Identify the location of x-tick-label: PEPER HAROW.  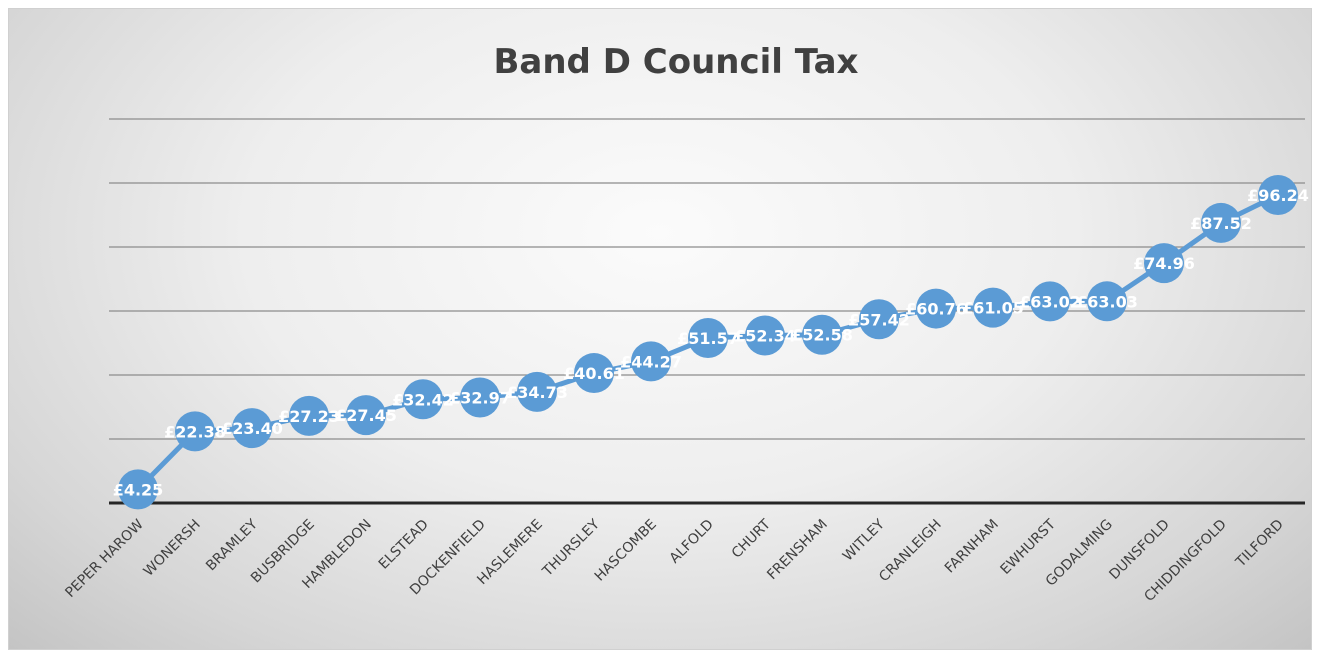
(104, 558).